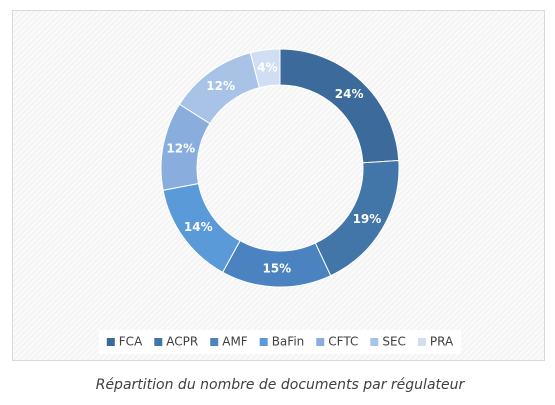 This screenshot has height=405, width=555. I want to click on value-label: 24%, so click(349, 94).